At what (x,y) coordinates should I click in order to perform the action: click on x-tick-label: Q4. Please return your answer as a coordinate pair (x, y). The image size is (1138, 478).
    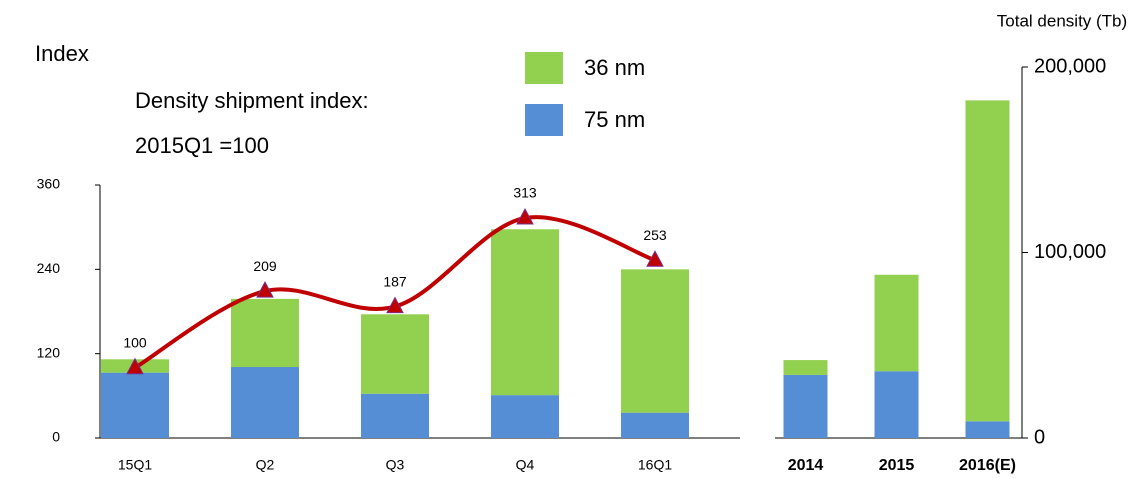
    Looking at the image, I should click on (525, 465).